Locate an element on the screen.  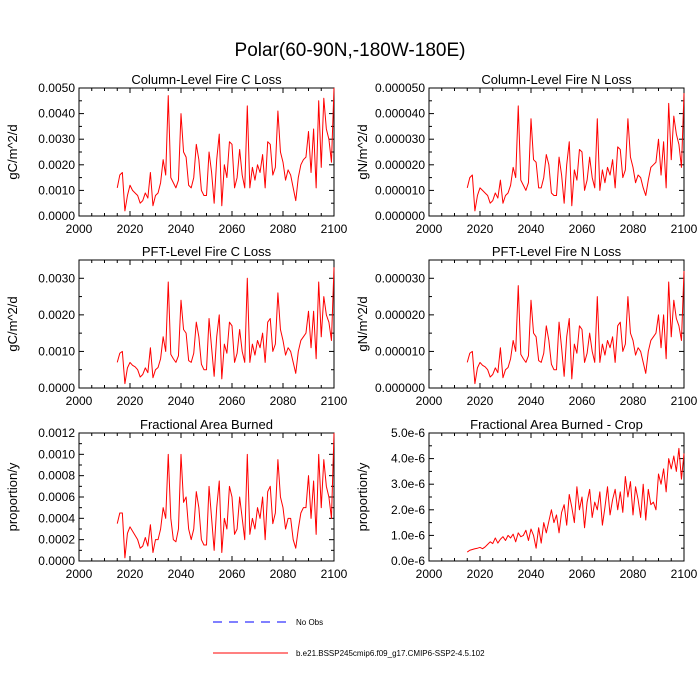
y-tick-label: 0.0e-6 is located at coordinates (408, 561).